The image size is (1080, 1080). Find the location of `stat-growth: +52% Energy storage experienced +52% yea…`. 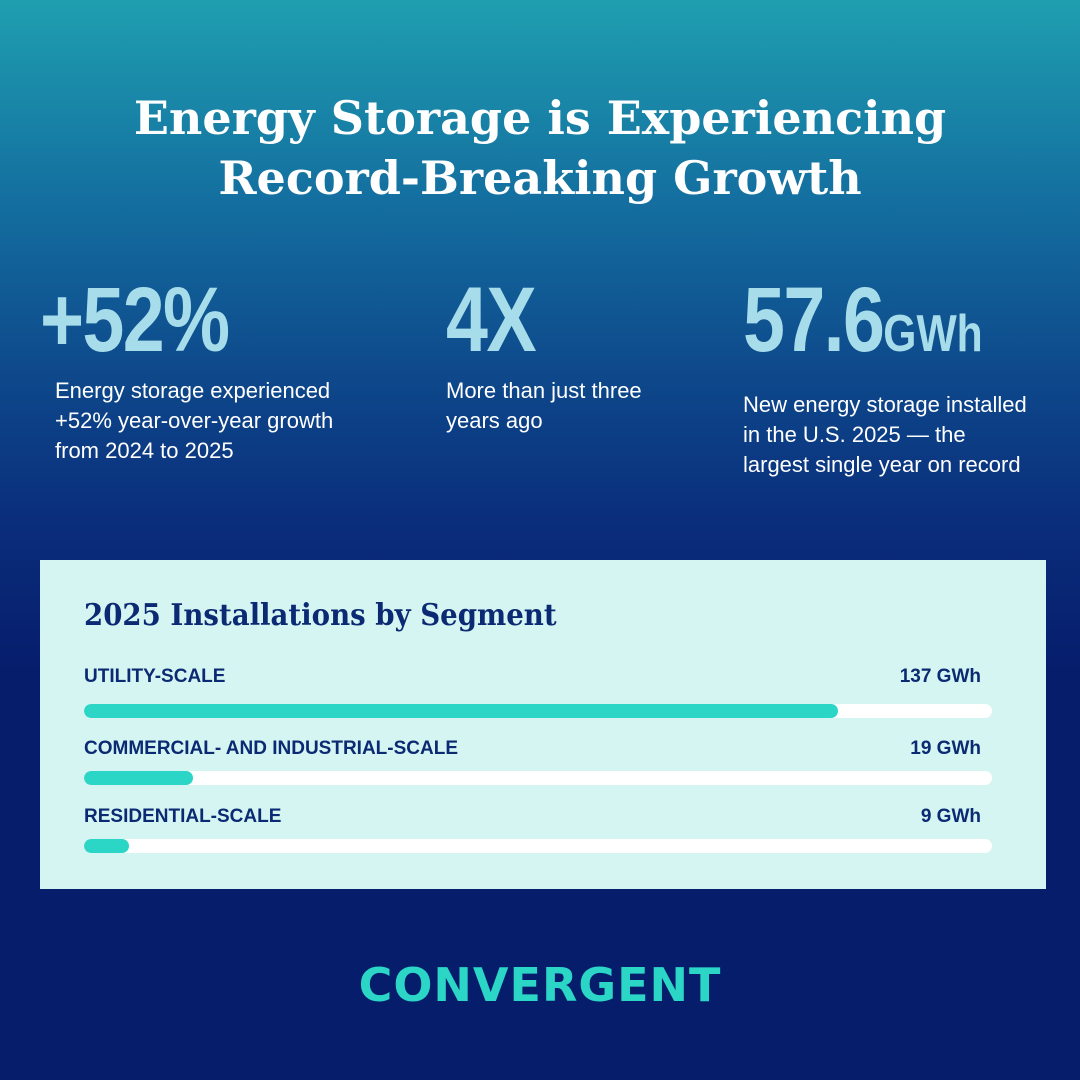

stat-growth: +52% Energy storage experienced +52% yea… is located at coordinates (202, 368).